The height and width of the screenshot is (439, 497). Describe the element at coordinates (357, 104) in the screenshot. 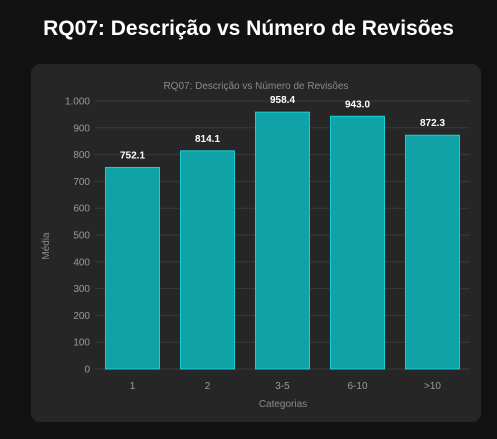

I see `data-label: 943.0` at that location.